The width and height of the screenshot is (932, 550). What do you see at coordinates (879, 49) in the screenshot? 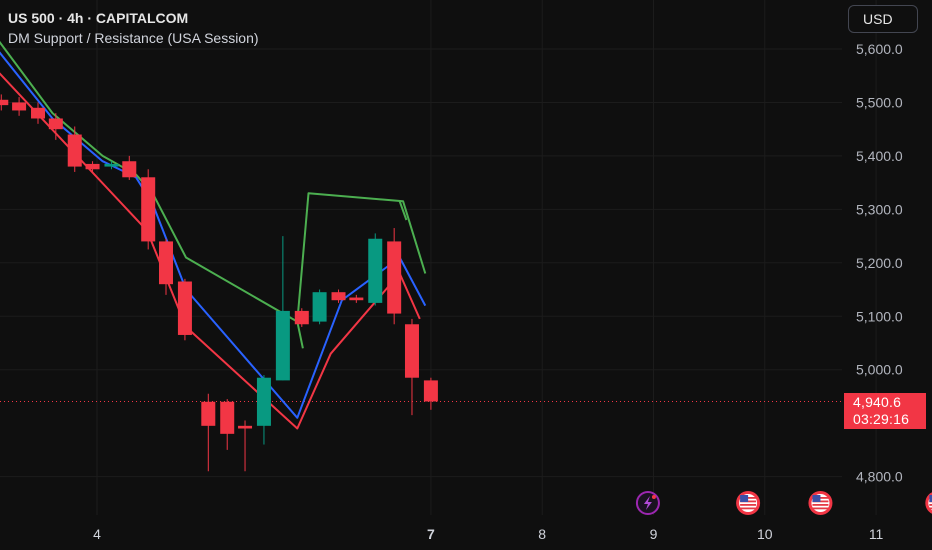
I see `price-tick-label: 5,600.0` at bounding box center [879, 49].